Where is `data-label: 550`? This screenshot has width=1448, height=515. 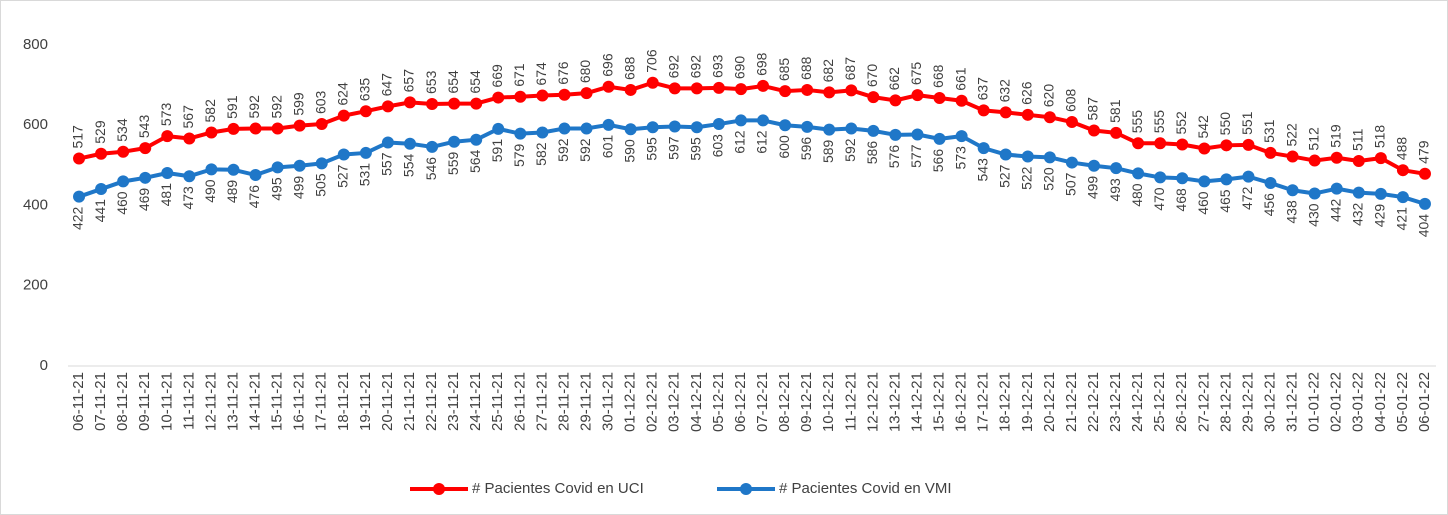 data-label: 550 is located at coordinates (1225, 124).